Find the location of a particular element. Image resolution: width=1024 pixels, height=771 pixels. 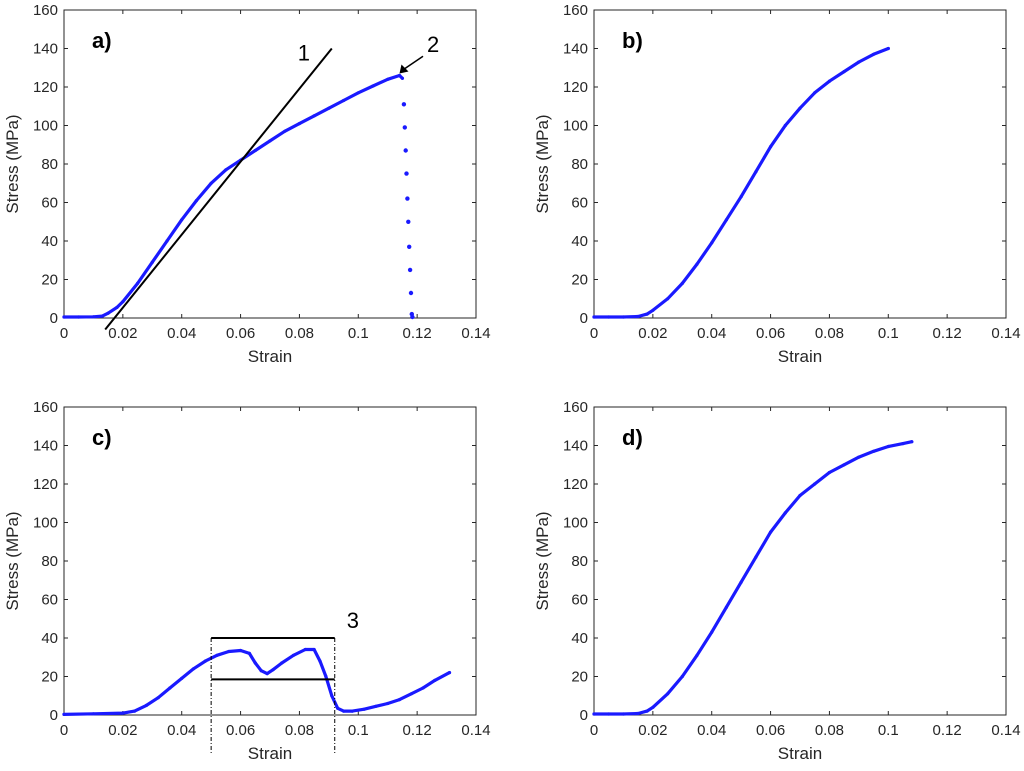

x-tick-label: 0.06 is located at coordinates (240, 333).